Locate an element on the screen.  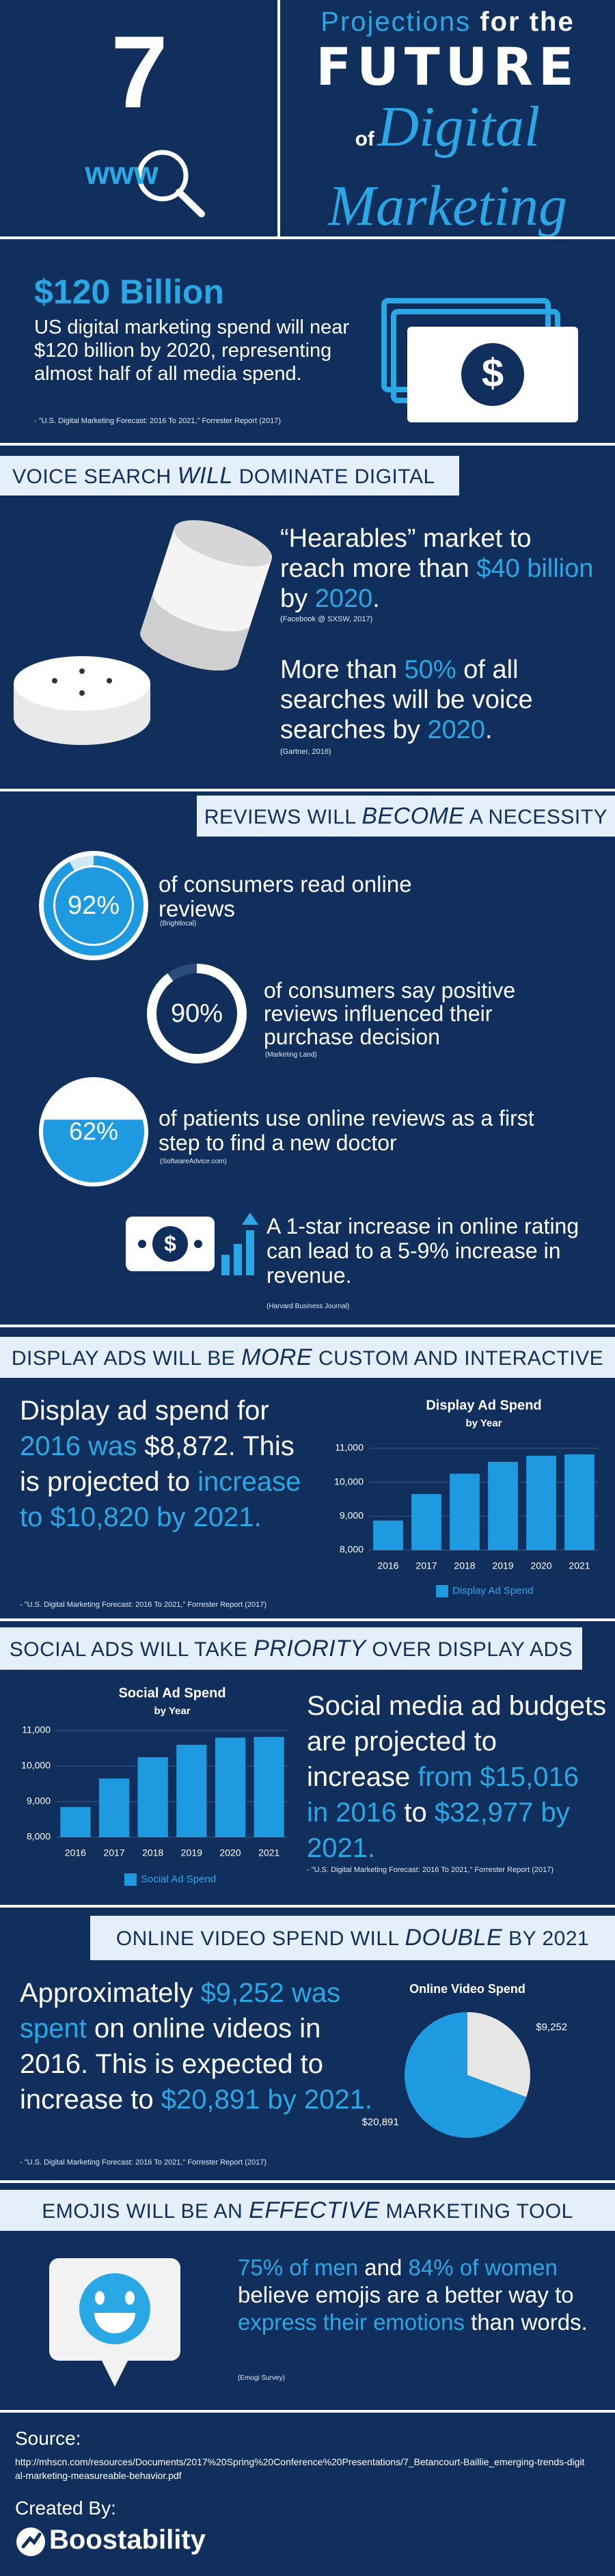
banner-segment: EMOJIS WILL BE AN is located at coordinates (145, 2211).